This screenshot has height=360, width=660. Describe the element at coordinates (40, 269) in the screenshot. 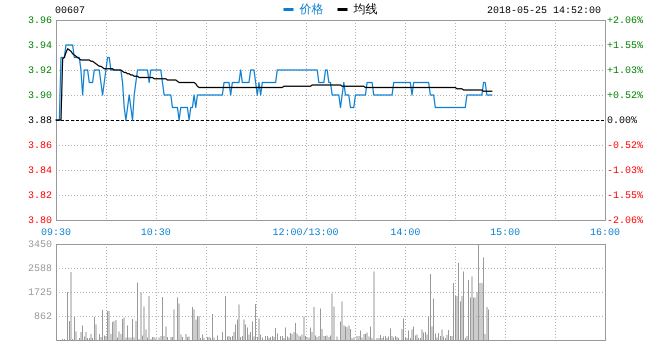

I see `y-tick-label: 2588` at that location.